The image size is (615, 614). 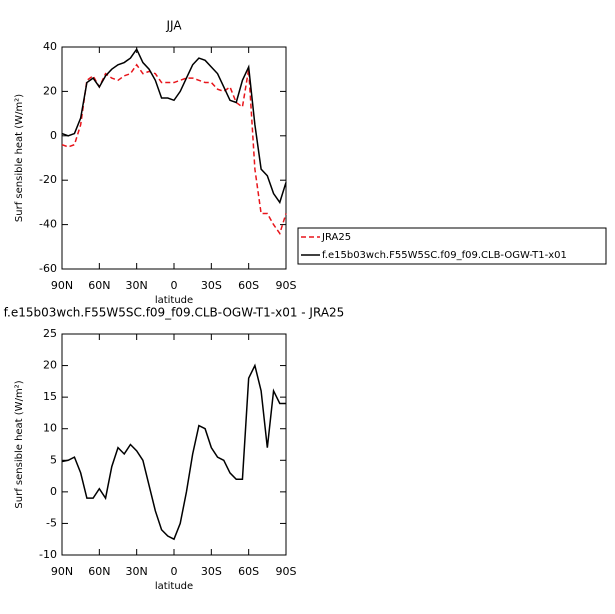 I want to click on y-tick-label: -40, so click(x=48, y=224).